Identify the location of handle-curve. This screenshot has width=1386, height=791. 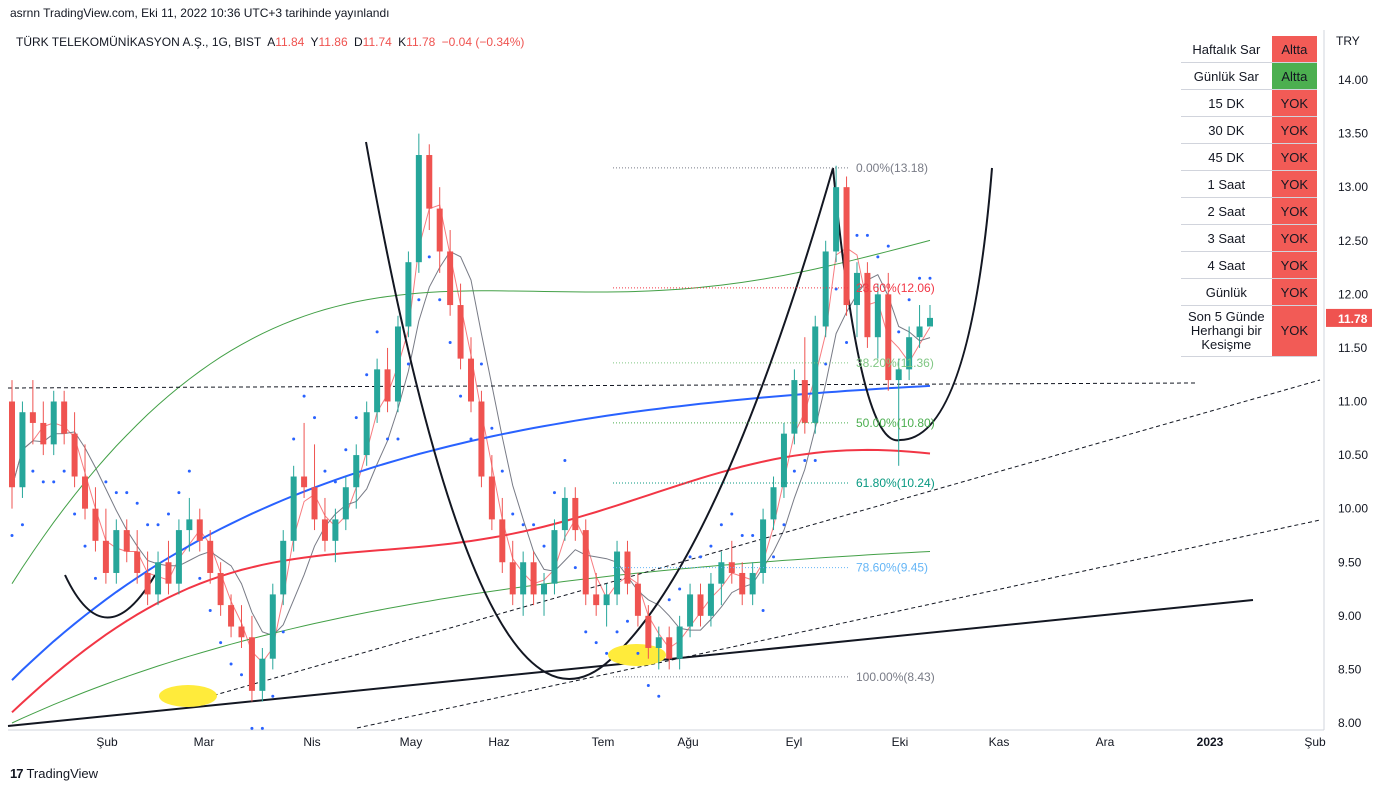
(912, 304).